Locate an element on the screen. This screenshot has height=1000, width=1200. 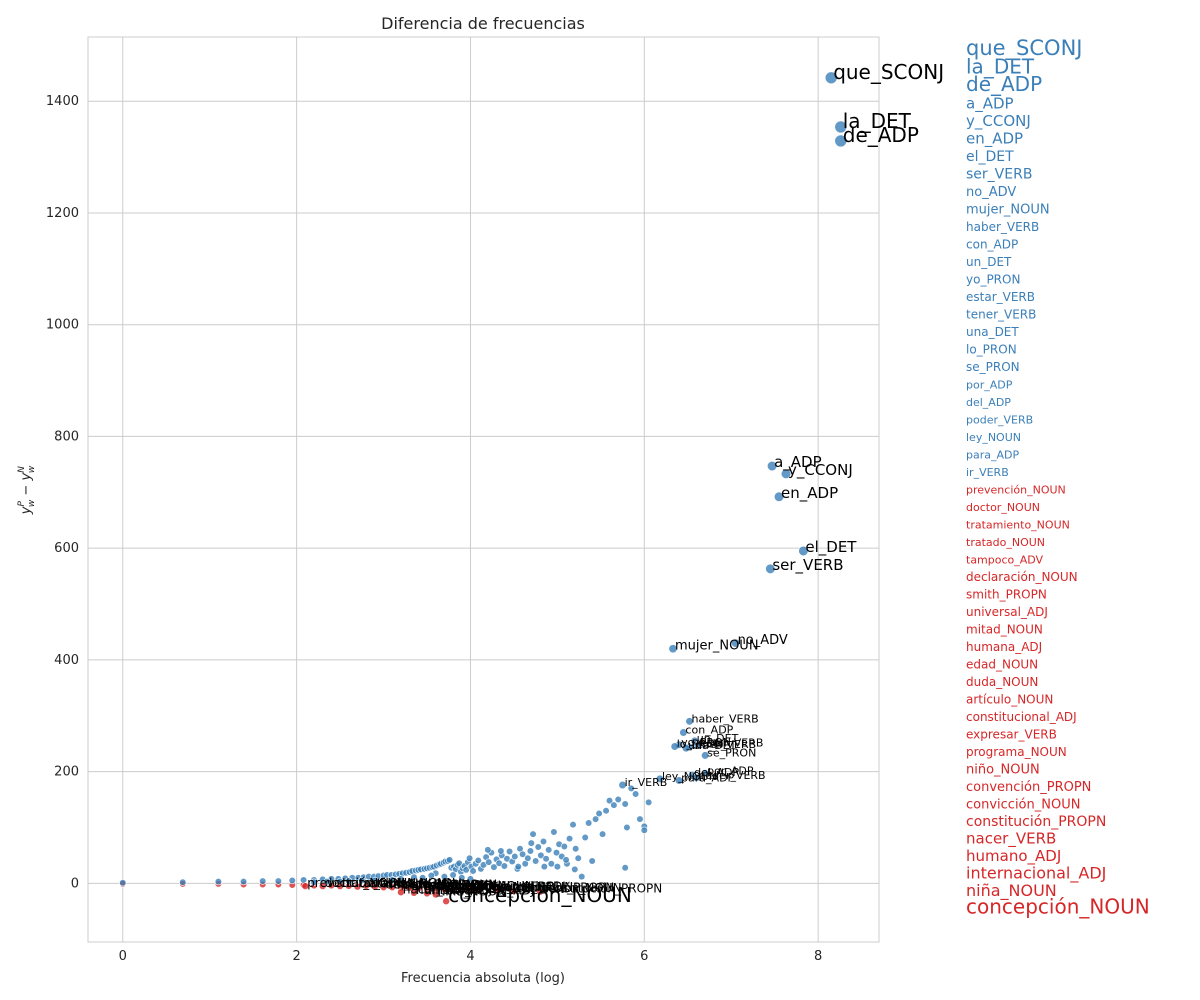
word-list-item: una_DET is located at coordinates (992, 332).